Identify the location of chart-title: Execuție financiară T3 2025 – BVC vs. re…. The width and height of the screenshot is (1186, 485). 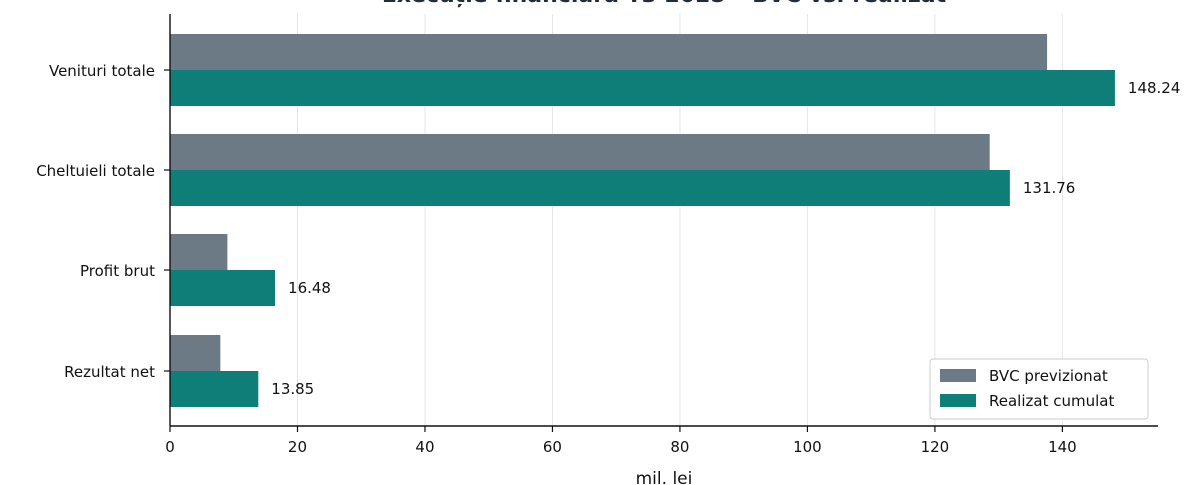
(664, 4).